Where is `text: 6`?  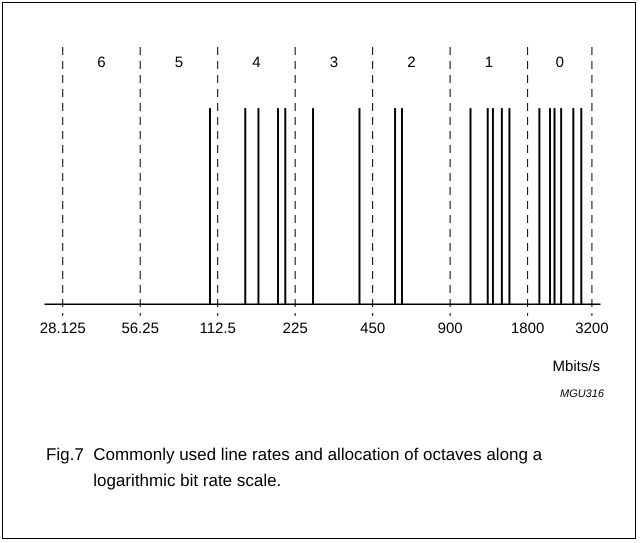 text: 6 is located at coordinates (101, 63).